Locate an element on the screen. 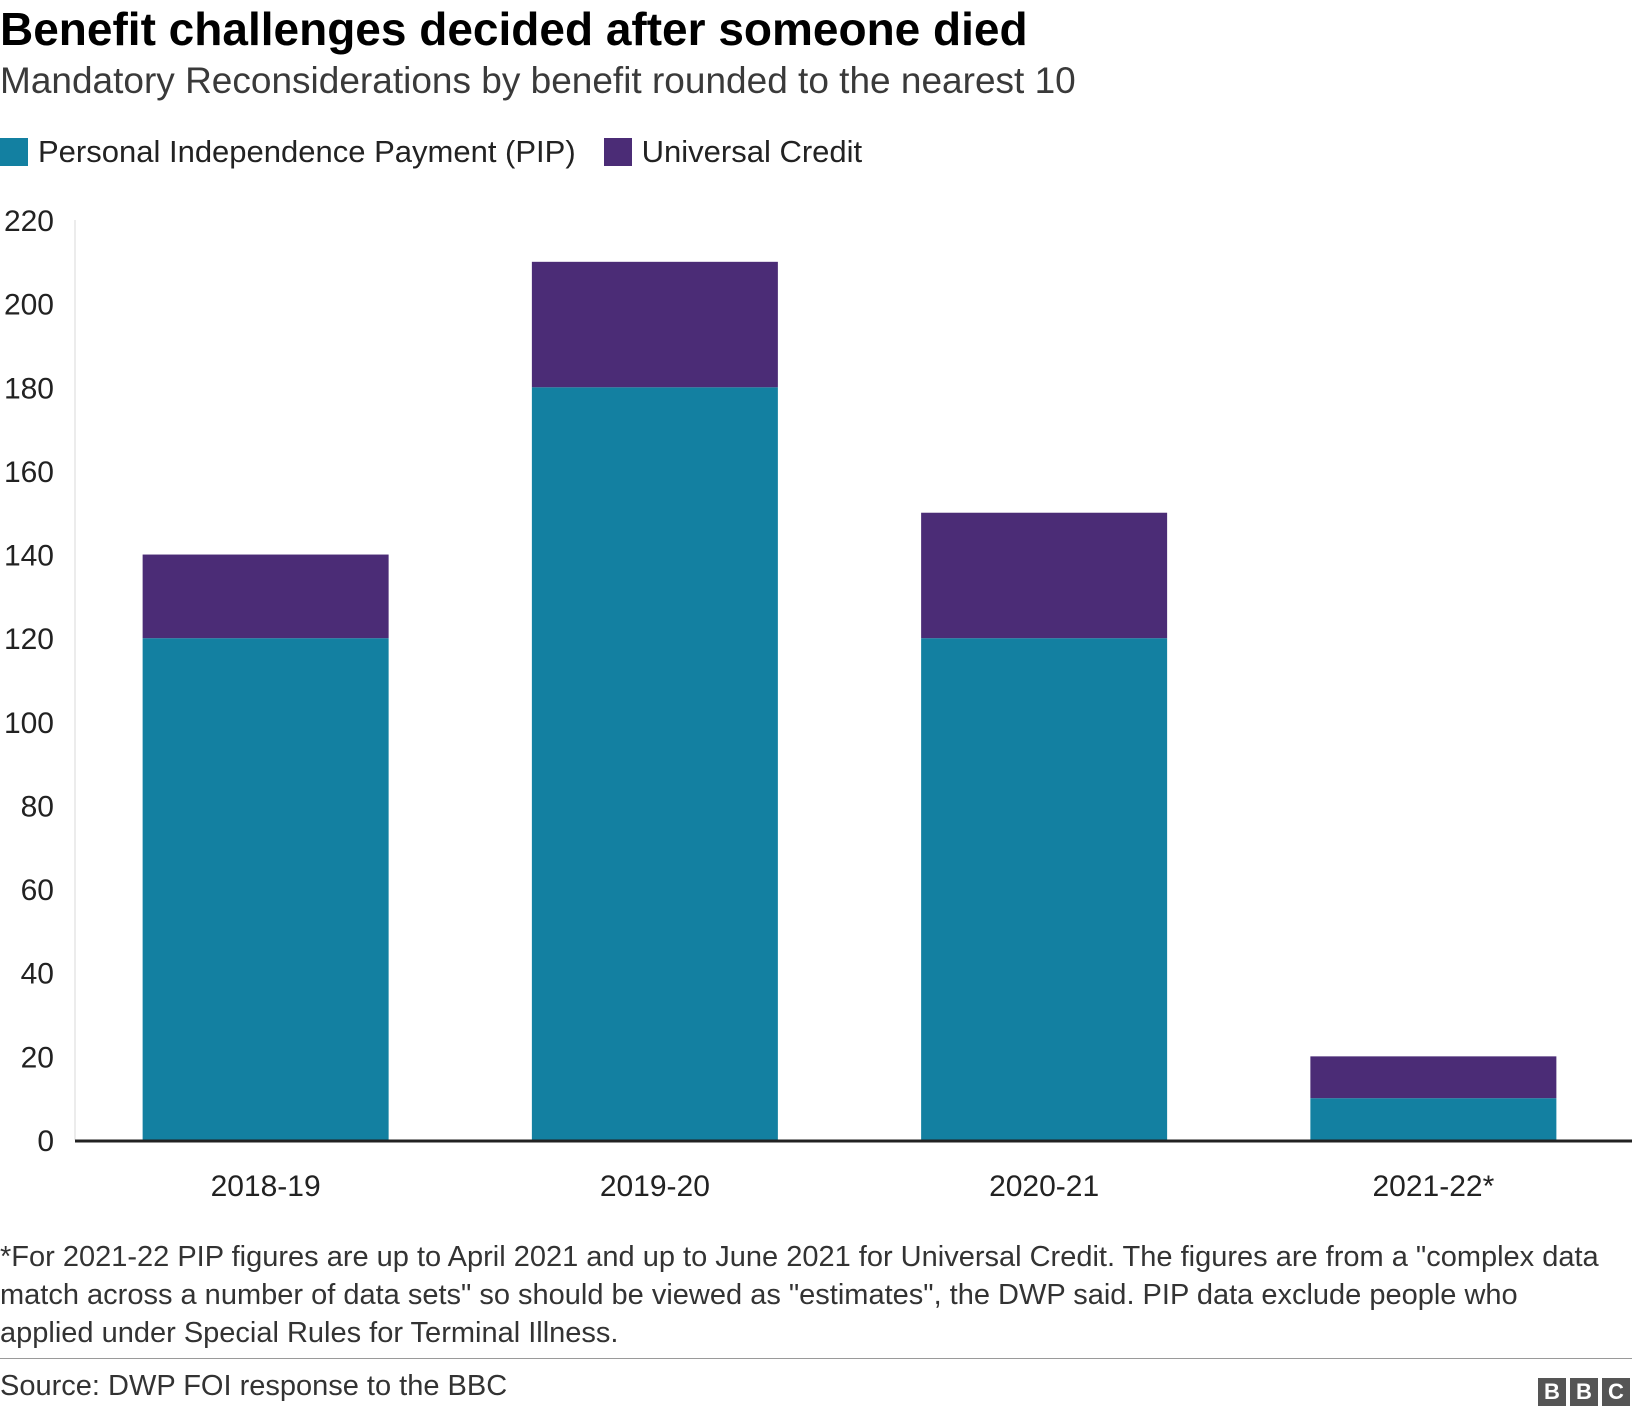  legend-label-universal-credit: Universal Credit is located at coordinates (752, 151).